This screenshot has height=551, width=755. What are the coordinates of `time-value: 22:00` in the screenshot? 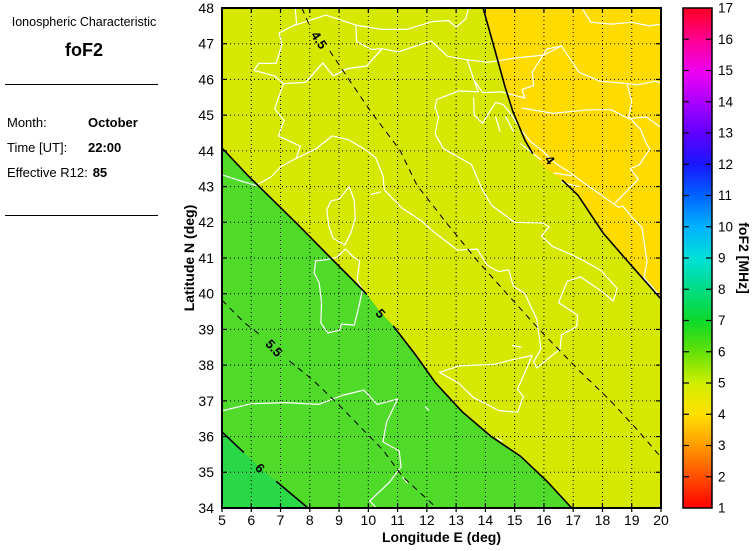 It's located at (105, 147).